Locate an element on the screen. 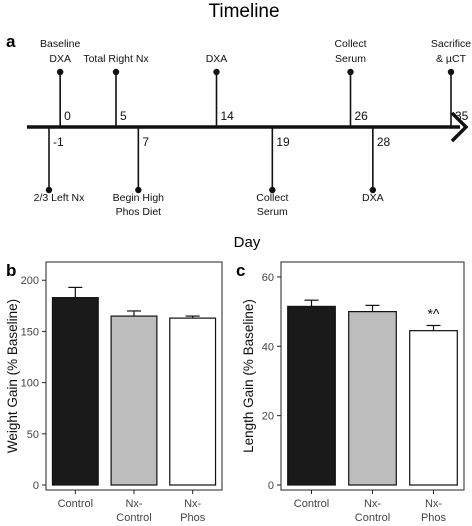 This screenshot has height=526, width=472. timeline-event-label: Sacrifice is located at coordinates (451, 44).